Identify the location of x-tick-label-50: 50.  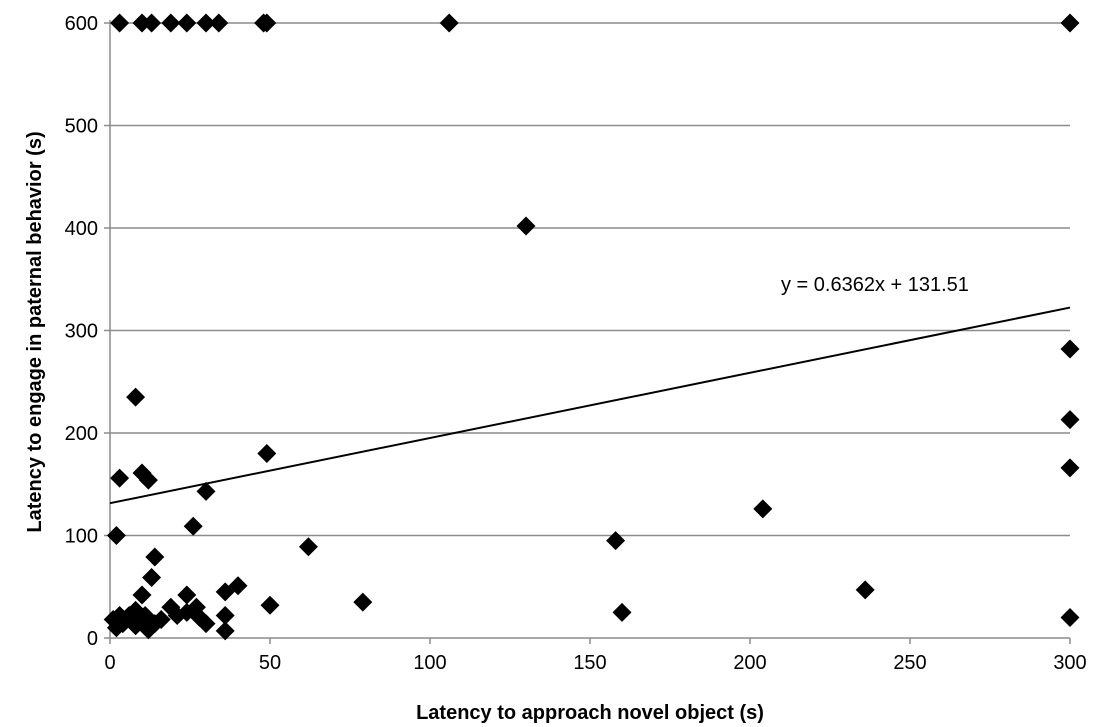
(270, 663).